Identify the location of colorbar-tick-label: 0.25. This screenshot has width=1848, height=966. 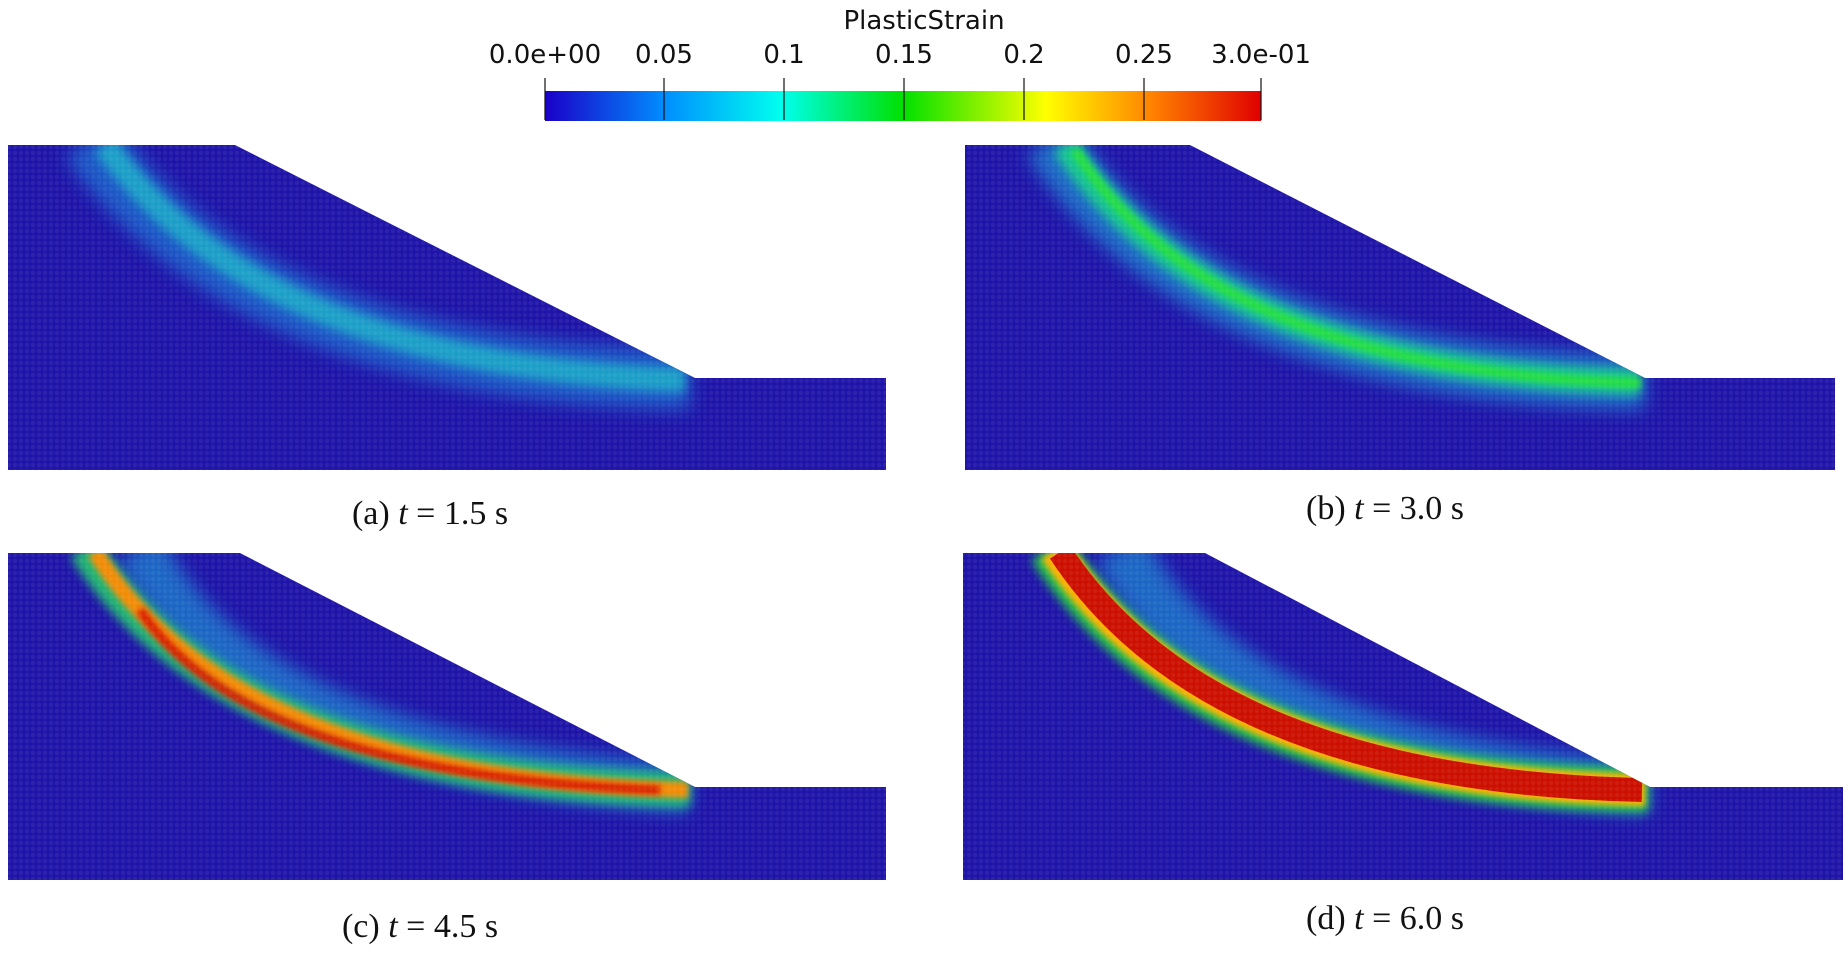
(1144, 55).